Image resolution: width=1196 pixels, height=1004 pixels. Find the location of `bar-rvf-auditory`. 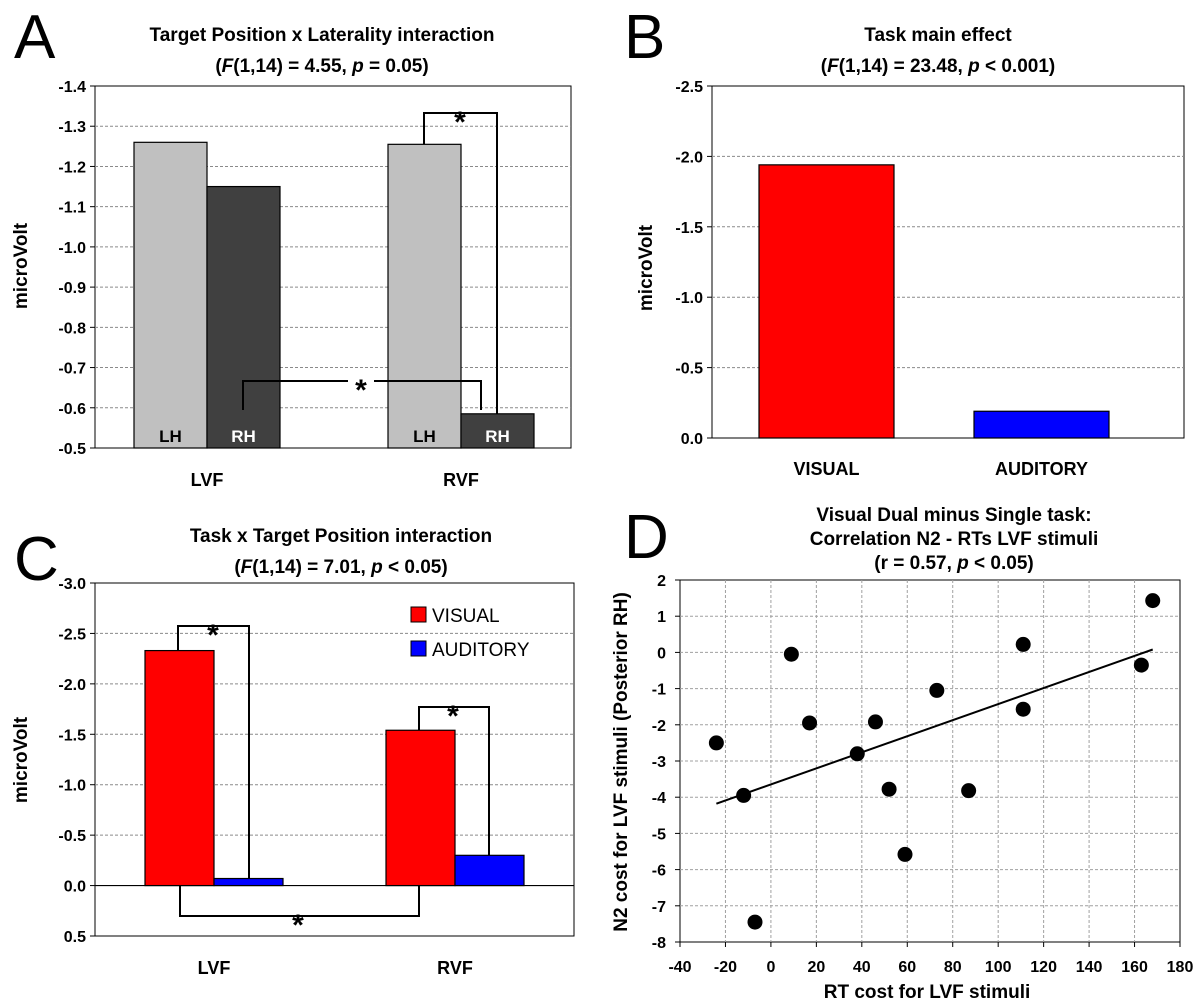

bar-rvf-auditory is located at coordinates (489, 870).